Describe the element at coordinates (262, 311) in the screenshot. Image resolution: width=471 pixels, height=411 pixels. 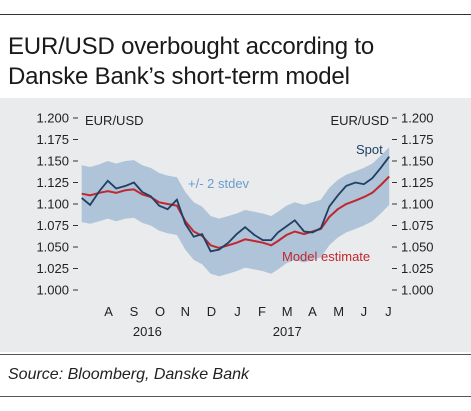
I see `x-tick-label: F` at that location.